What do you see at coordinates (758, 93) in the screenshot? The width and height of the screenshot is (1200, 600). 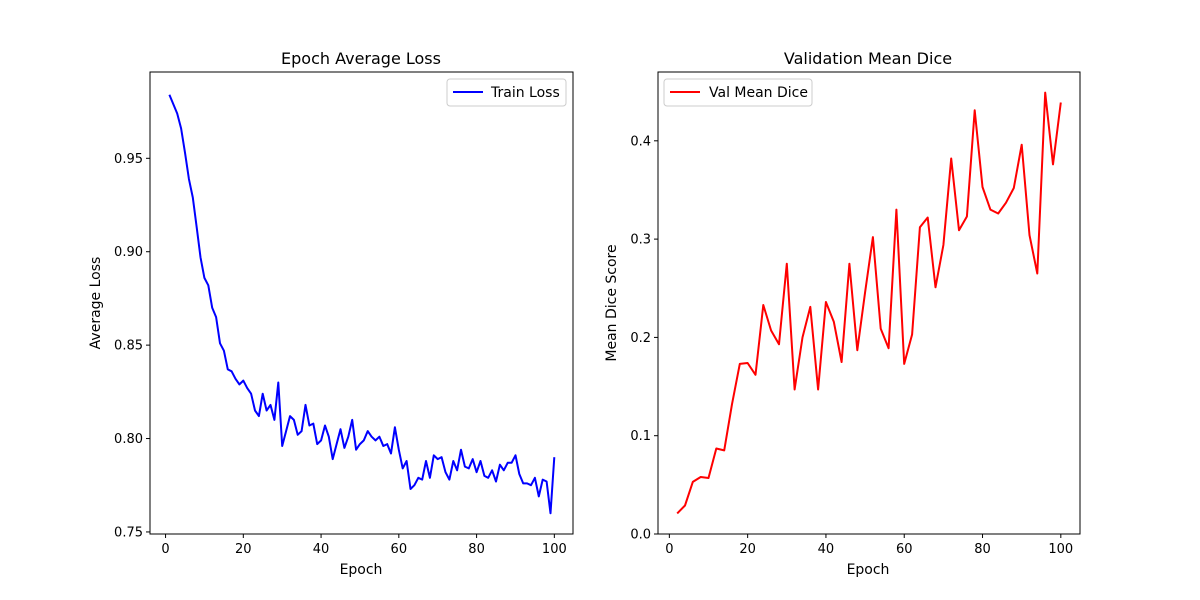 I see `legend-label: Val Mean Dice` at bounding box center [758, 93].